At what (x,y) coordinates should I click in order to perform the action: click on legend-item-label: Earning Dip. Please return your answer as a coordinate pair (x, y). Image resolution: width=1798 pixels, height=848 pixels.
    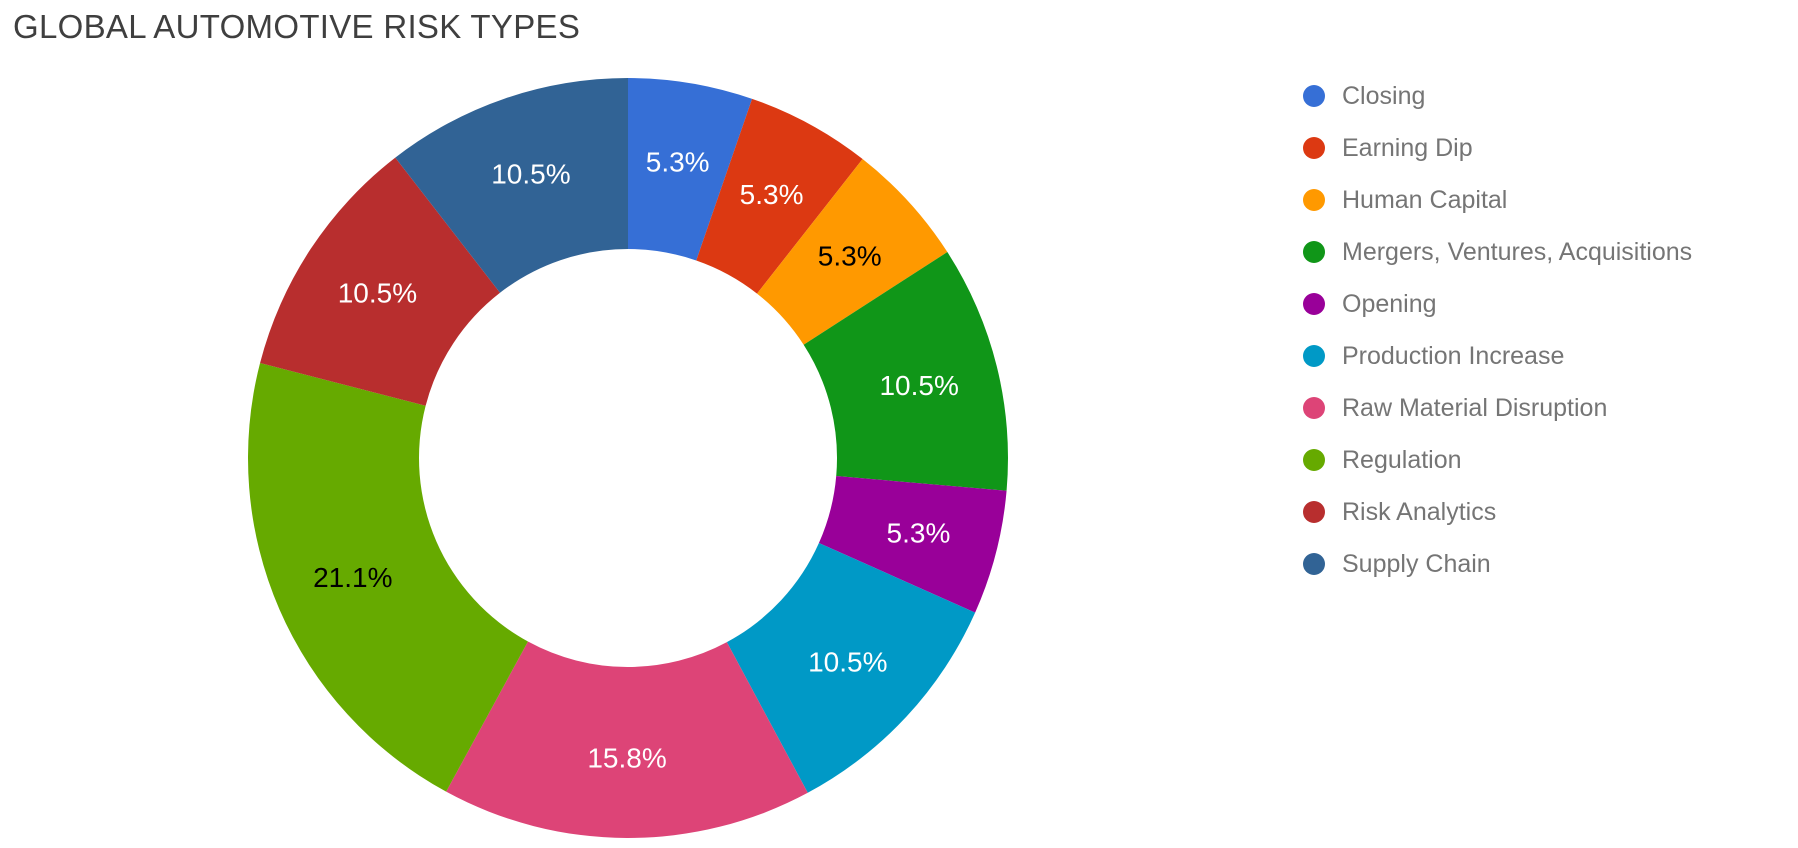
    Looking at the image, I should click on (1407, 147).